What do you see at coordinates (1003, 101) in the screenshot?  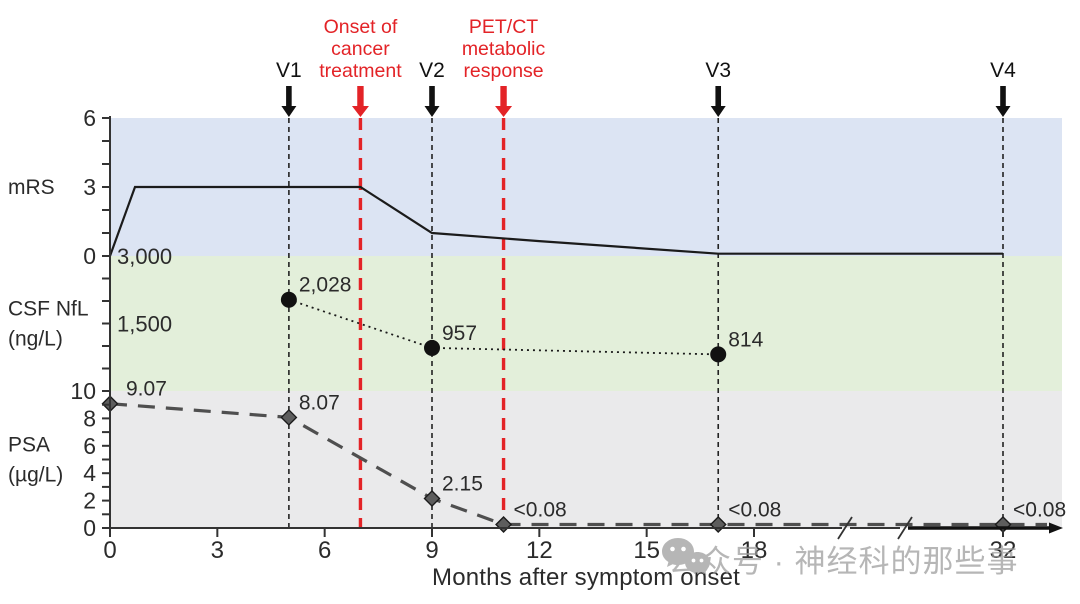 I see `event-arrow-v4` at bounding box center [1003, 101].